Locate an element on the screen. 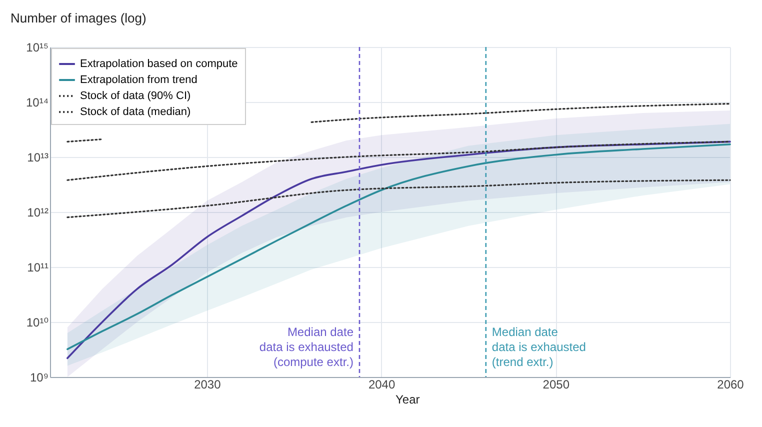 The image size is (762, 427). ref-line-label: Median date data is exhausted (compute extr.) is located at coordinates (306, 347).